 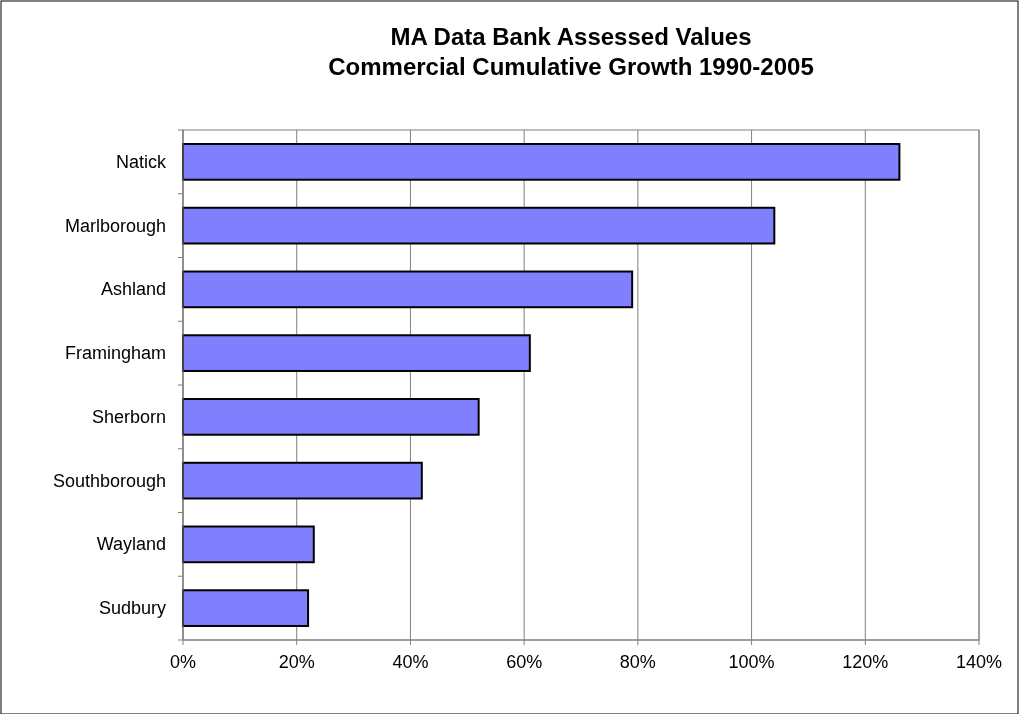 What do you see at coordinates (524, 662) in the screenshot?
I see `x-tick-label: 60%` at bounding box center [524, 662].